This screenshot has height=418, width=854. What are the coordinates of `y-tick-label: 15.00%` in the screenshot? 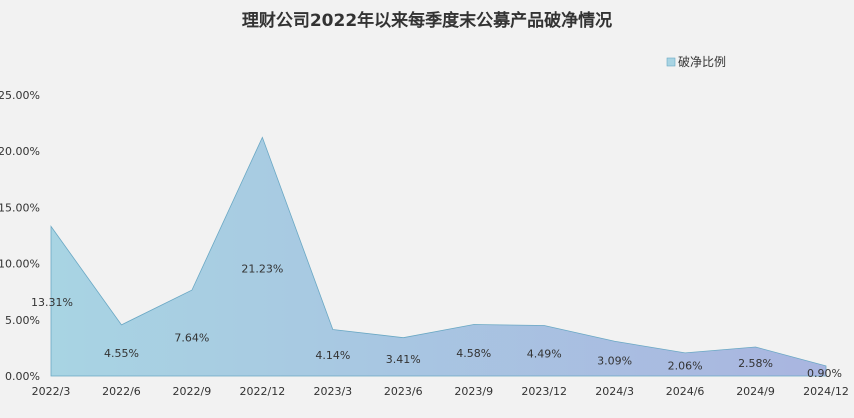 It's located at (20, 207).